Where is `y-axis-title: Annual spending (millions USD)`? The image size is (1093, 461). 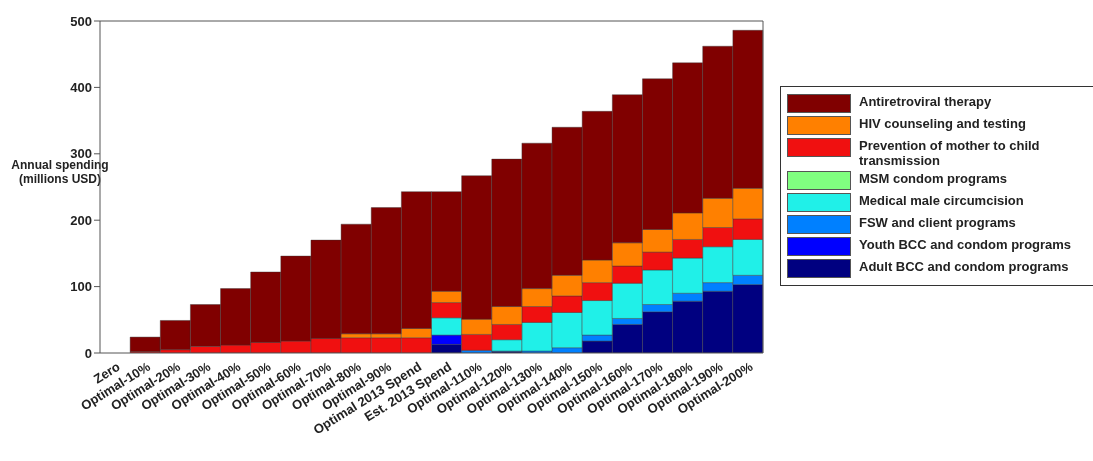 y-axis-title: Annual spending (millions USD) is located at coordinates (60, 172).